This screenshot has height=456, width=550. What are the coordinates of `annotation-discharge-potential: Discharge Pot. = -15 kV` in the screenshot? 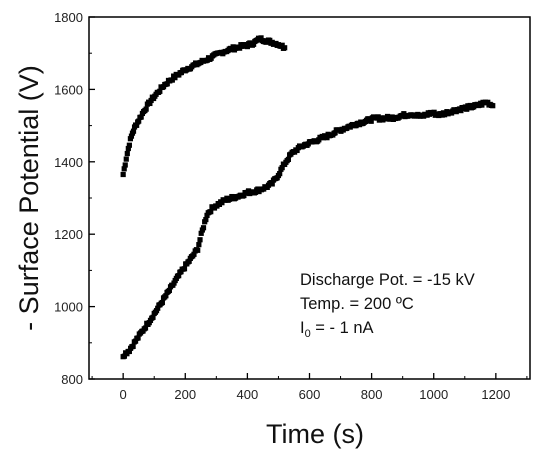 It's located at (387, 280).